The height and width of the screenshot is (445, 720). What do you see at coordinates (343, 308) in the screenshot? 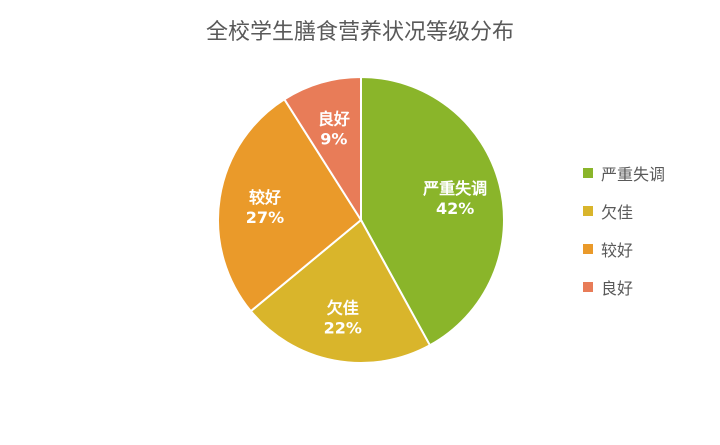
I see `slice-category-label: 欠佳` at bounding box center [343, 308].